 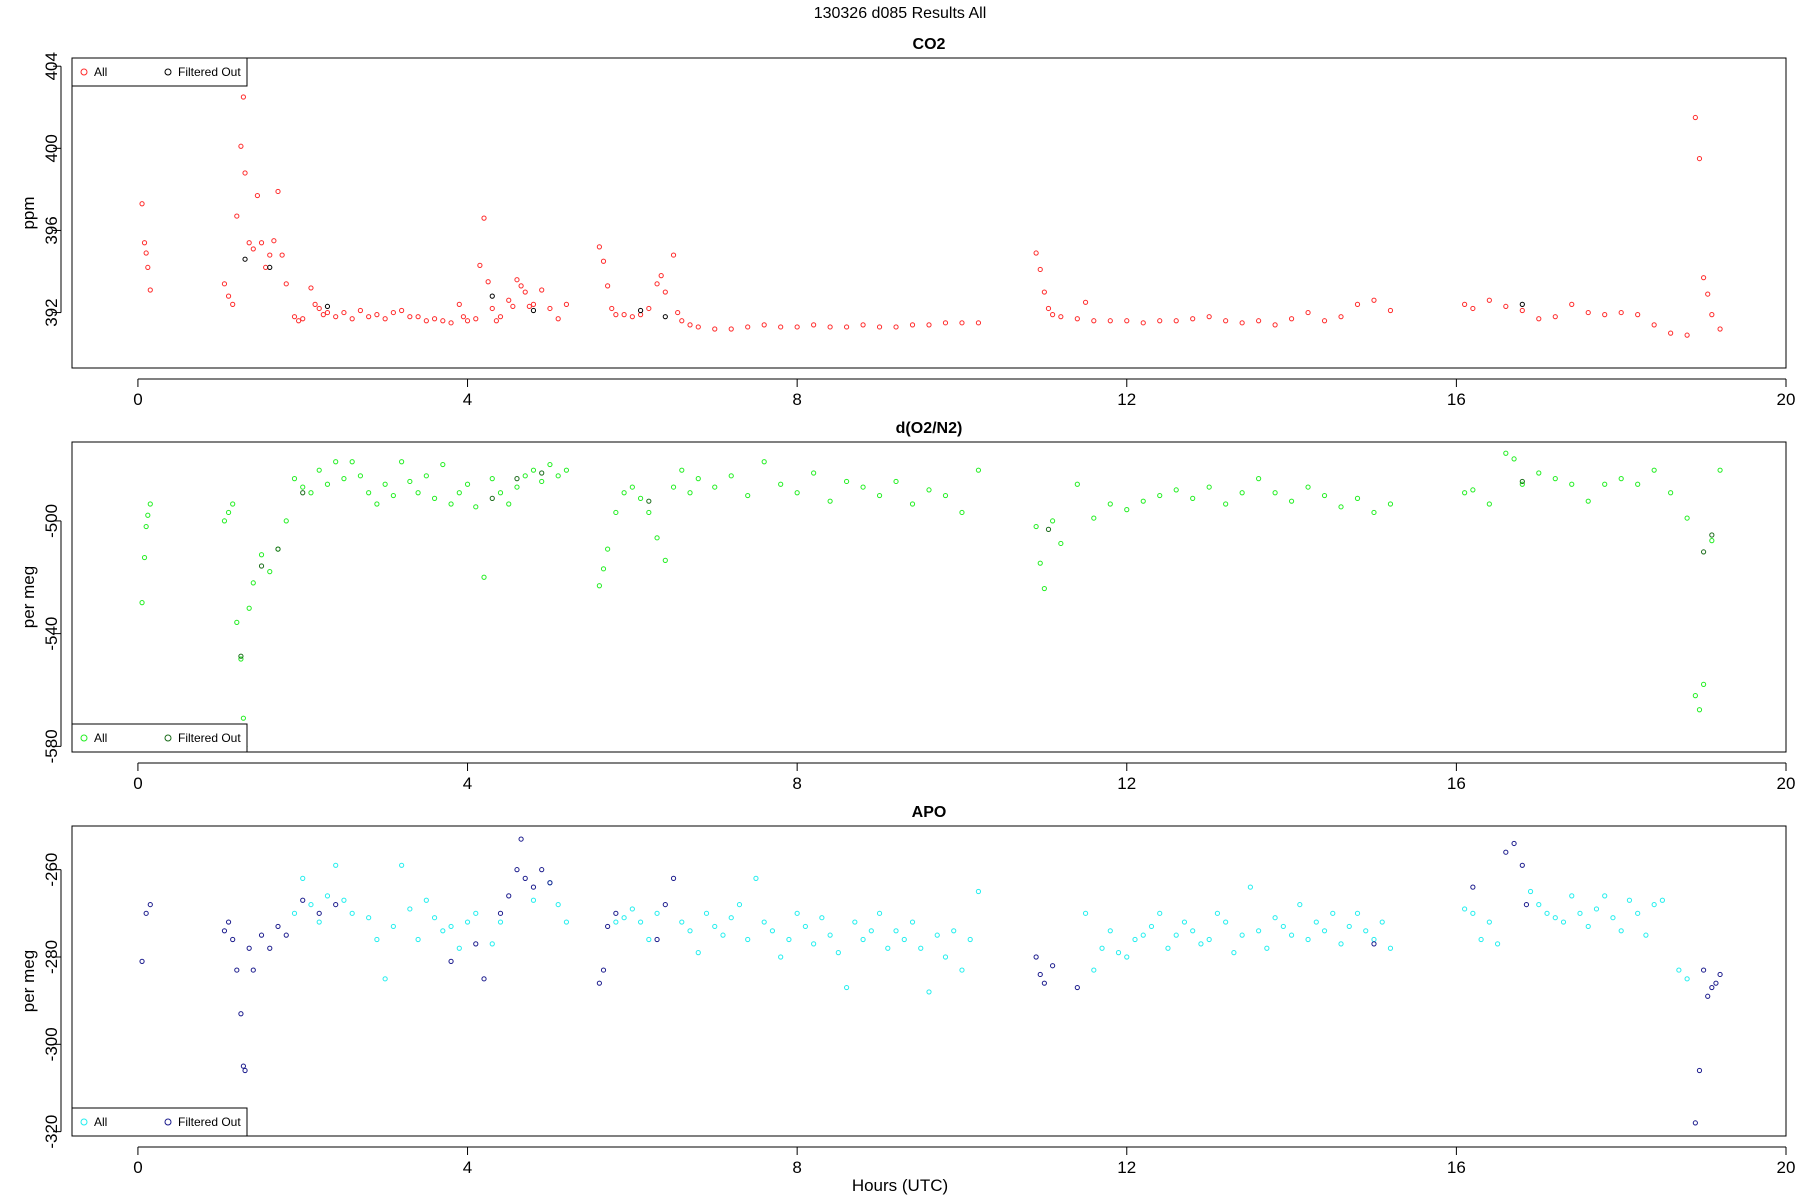 I want to click on y-tick-label-co2: 404, so click(x=51, y=66).